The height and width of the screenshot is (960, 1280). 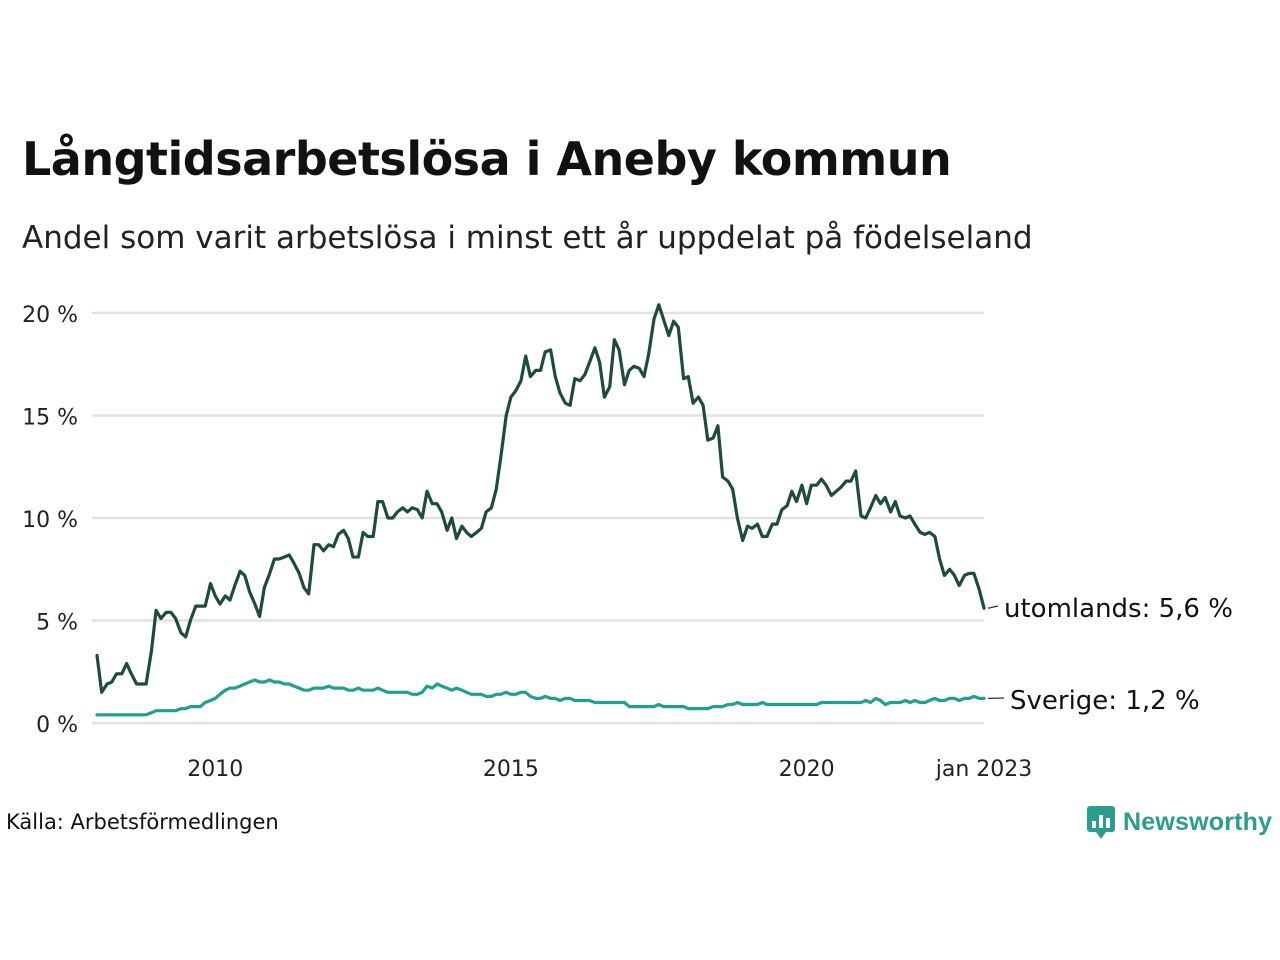 I want to click on brand-name: Newsworthy, so click(x=1198, y=821).